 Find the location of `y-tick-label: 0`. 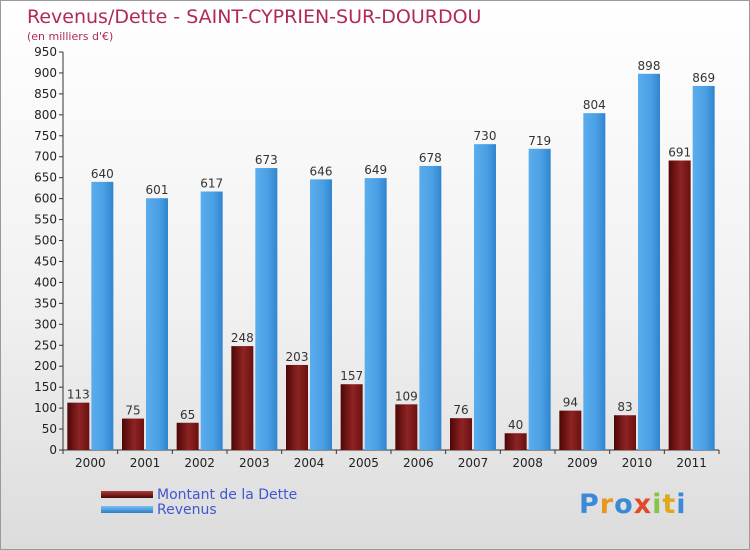

y-tick-label: 0 is located at coordinates (53, 450).